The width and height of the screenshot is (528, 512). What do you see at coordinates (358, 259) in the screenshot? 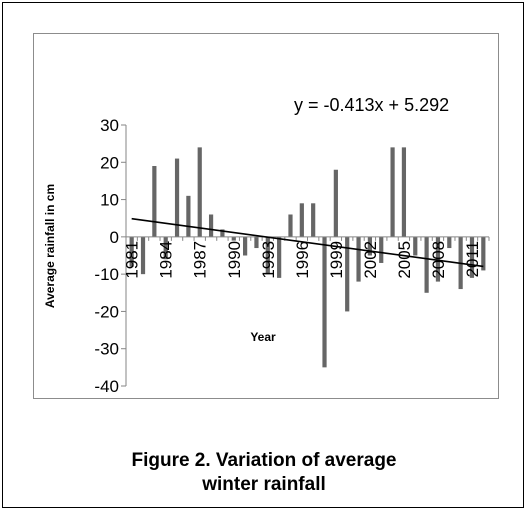
I see `bar-2001` at bounding box center [358, 259].